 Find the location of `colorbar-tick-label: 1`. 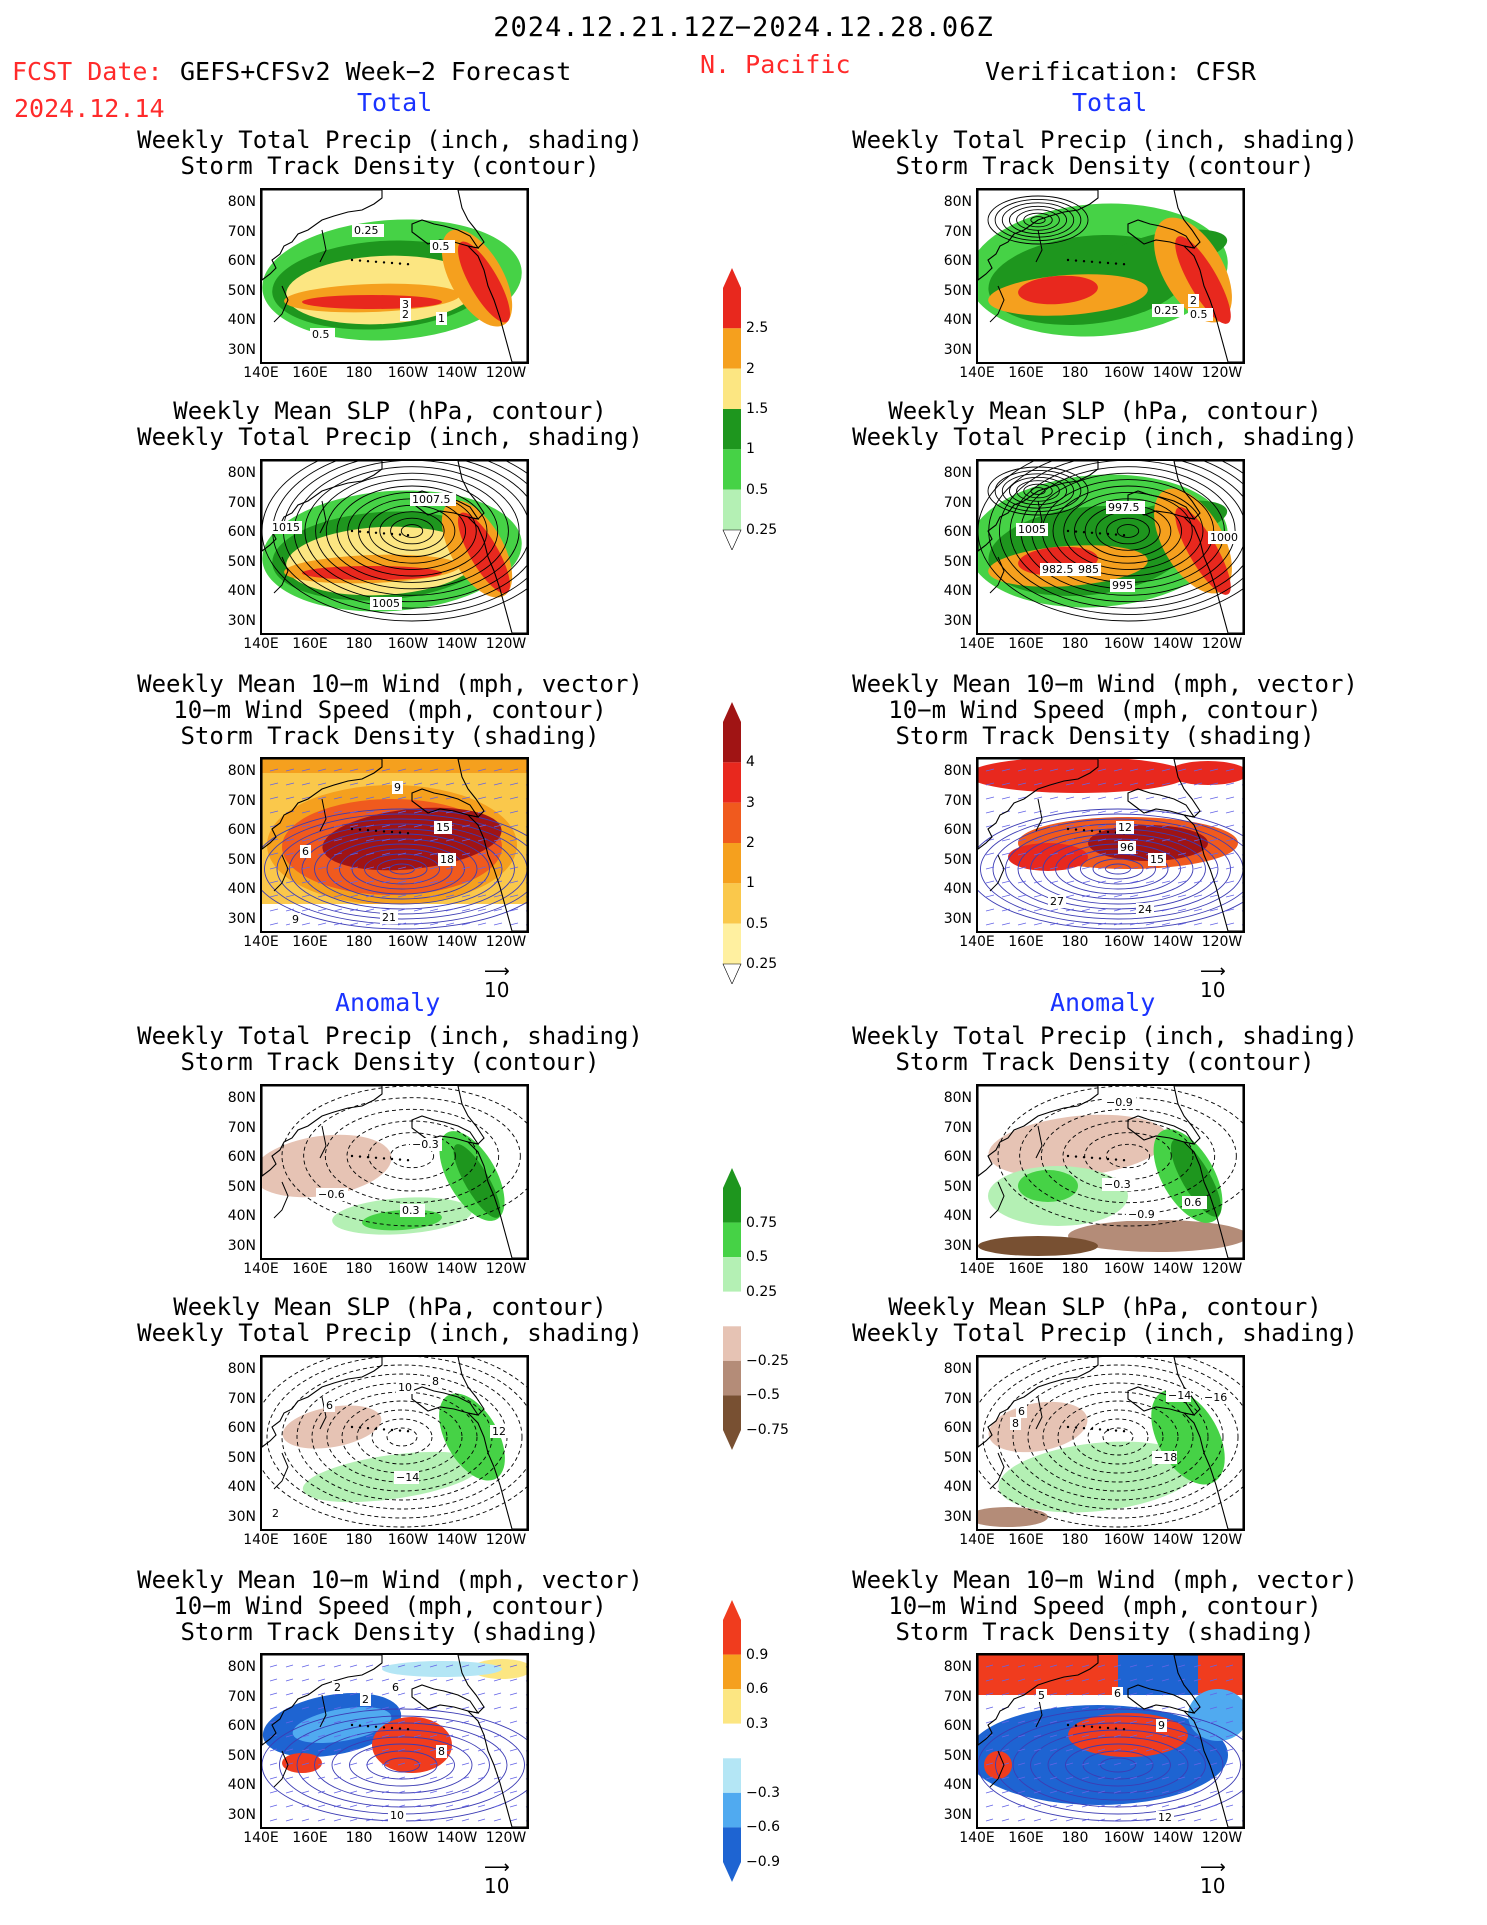

colorbar-tick-label: 1 is located at coordinates (750, 883).